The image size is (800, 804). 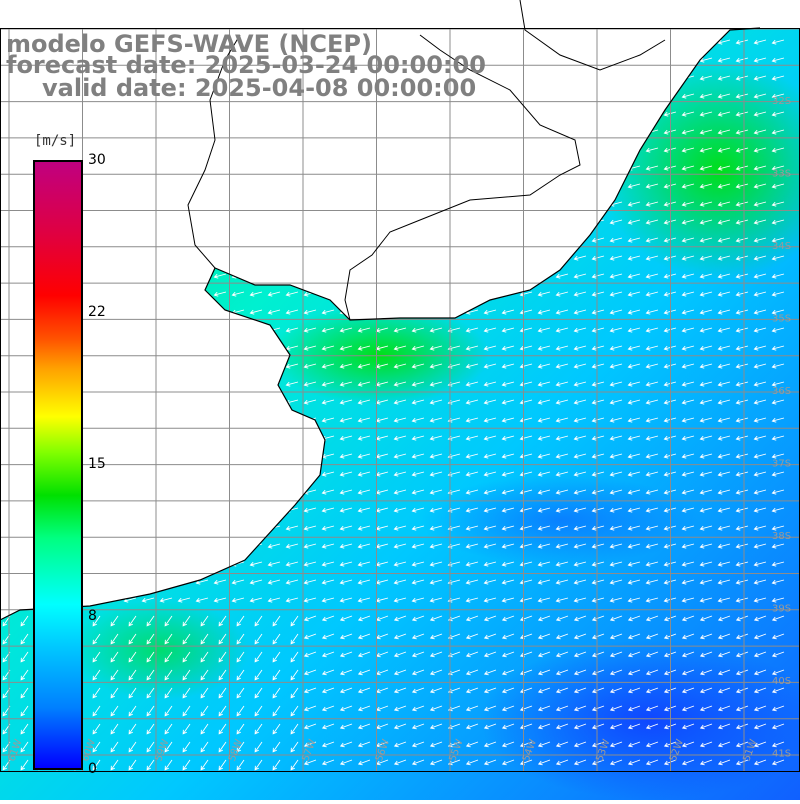 What do you see at coordinates (781, 464) in the screenshot?
I see `lat-label: 37S` at bounding box center [781, 464].